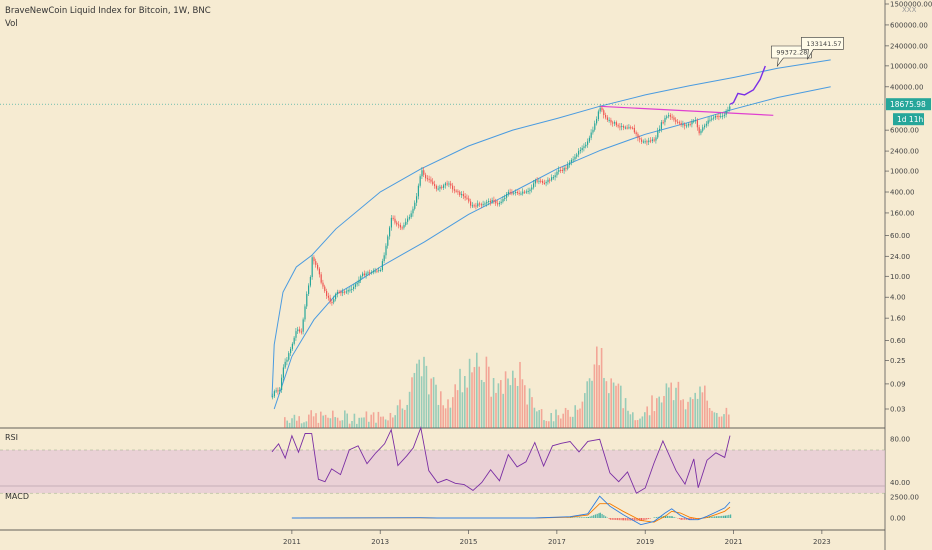 The width and height of the screenshot is (932, 550). I want to click on y-tick-label: 24.00, so click(900, 257).